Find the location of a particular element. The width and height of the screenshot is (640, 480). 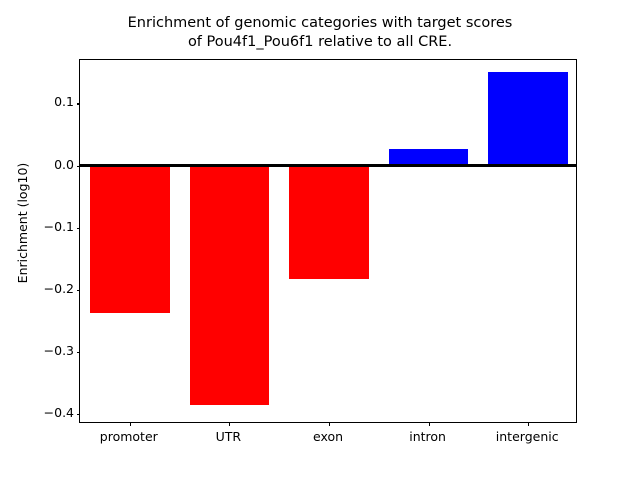

zero-reference-line is located at coordinates (328, 165).